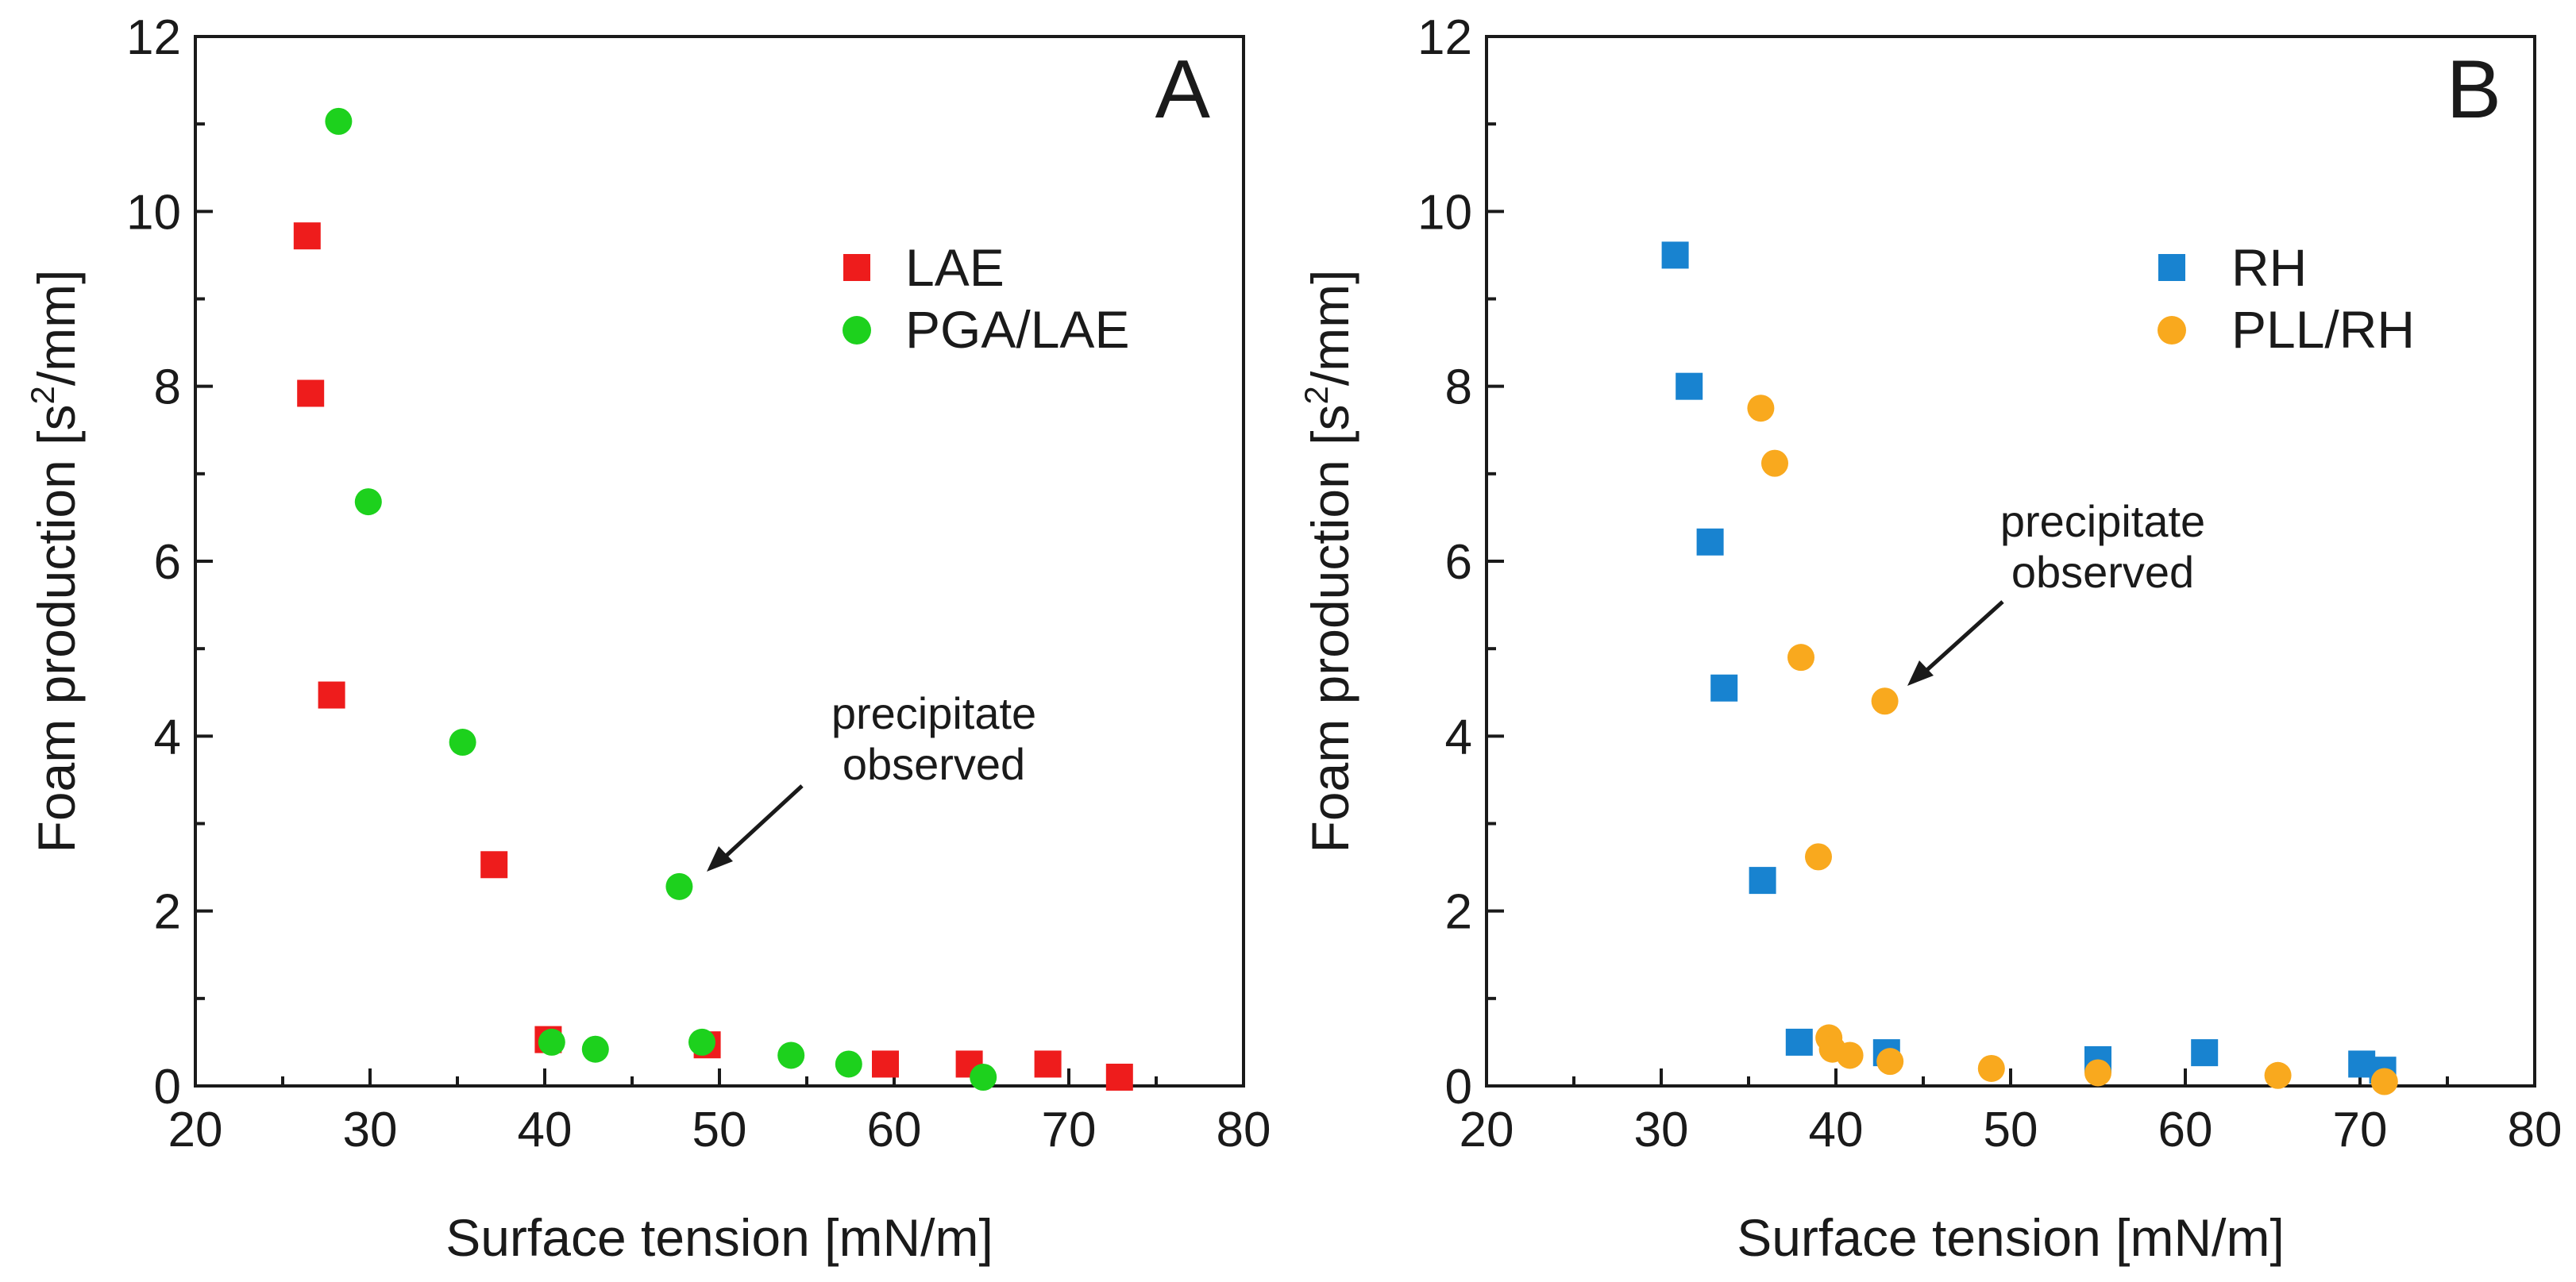 The image size is (2576, 1282). I want to click on y-tick-labels-a: 0 2 4 6 8 10 12, so click(153, 562).